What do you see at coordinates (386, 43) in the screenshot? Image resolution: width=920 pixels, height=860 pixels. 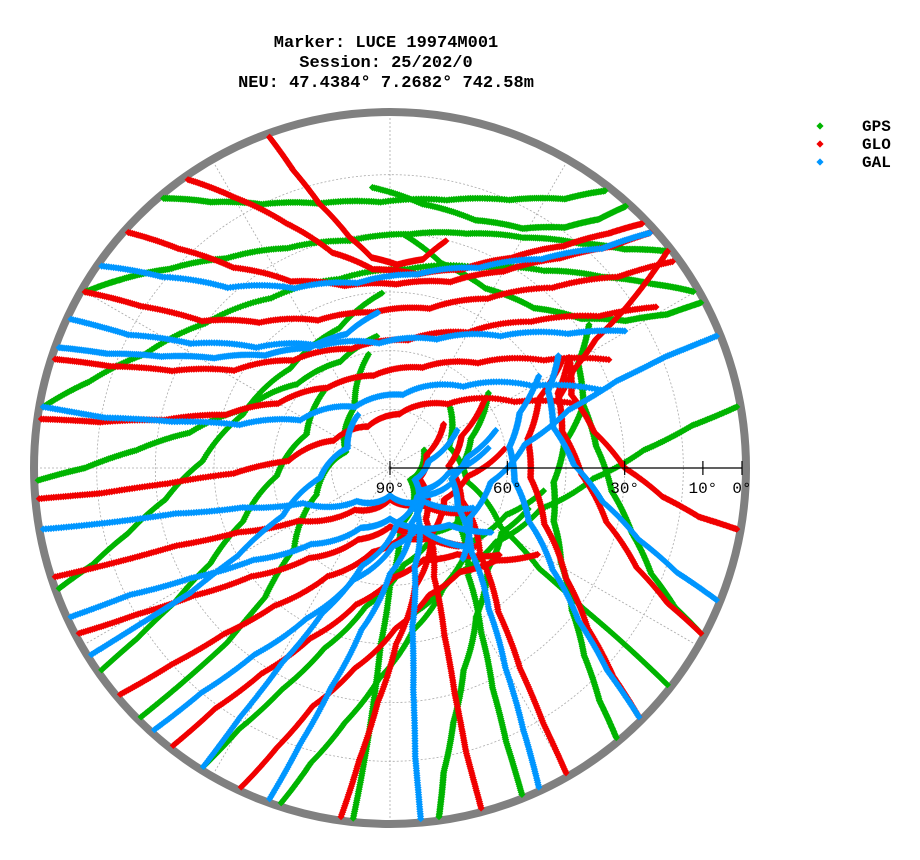 I see `title-line: Marker: LUCE 19974M001` at bounding box center [386, 43].